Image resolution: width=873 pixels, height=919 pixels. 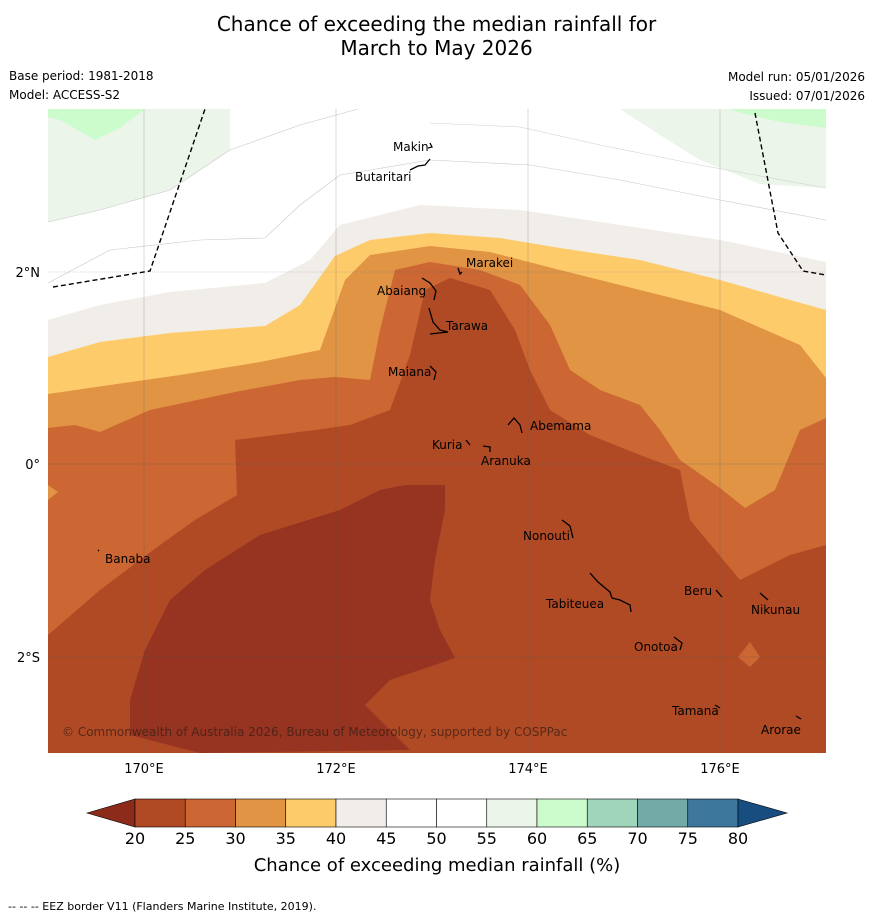 What do you see at coordinates (429, 289) in the screenshot?
I see `island-abaiang-shape` at bounding box center [429, 289].